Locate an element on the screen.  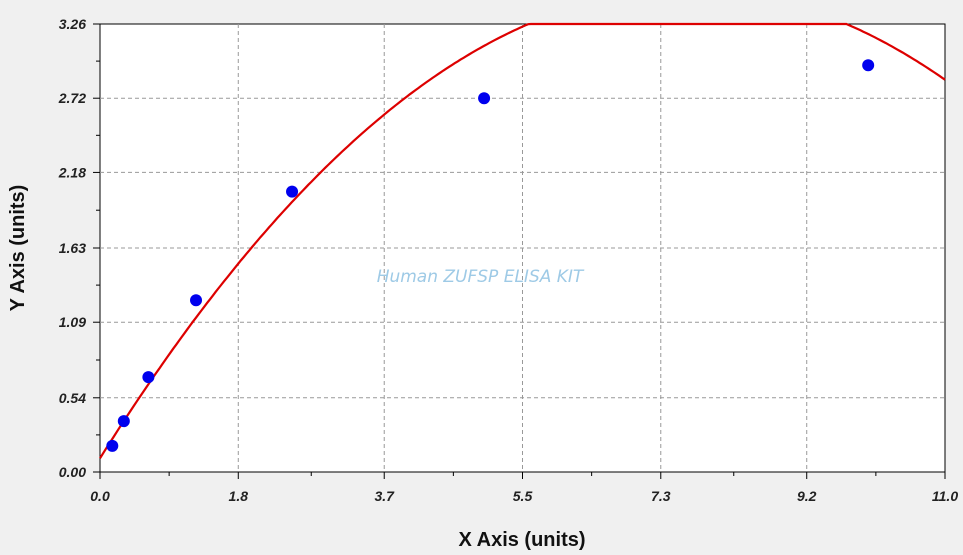
x-tick-label: 5.5 is located at coordinates (523, 496).